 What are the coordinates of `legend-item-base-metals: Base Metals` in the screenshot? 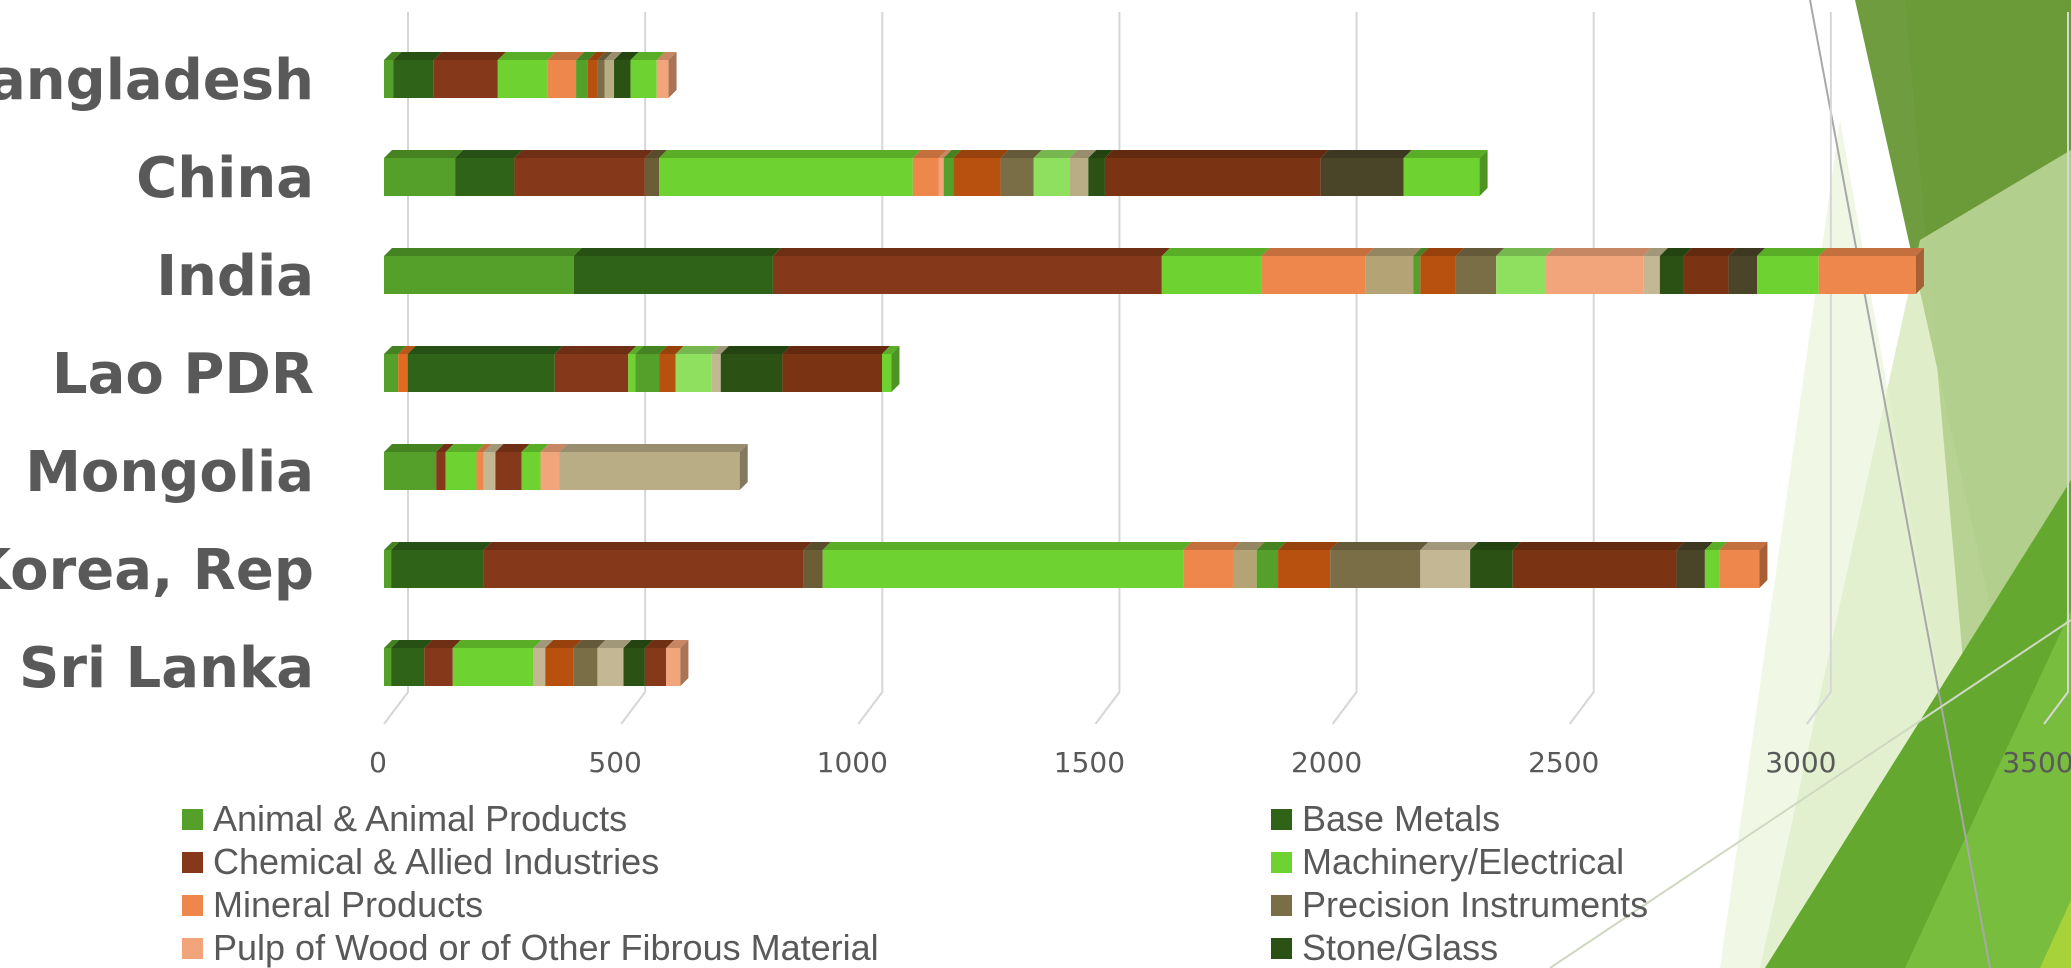 It's located at (1385, 818).